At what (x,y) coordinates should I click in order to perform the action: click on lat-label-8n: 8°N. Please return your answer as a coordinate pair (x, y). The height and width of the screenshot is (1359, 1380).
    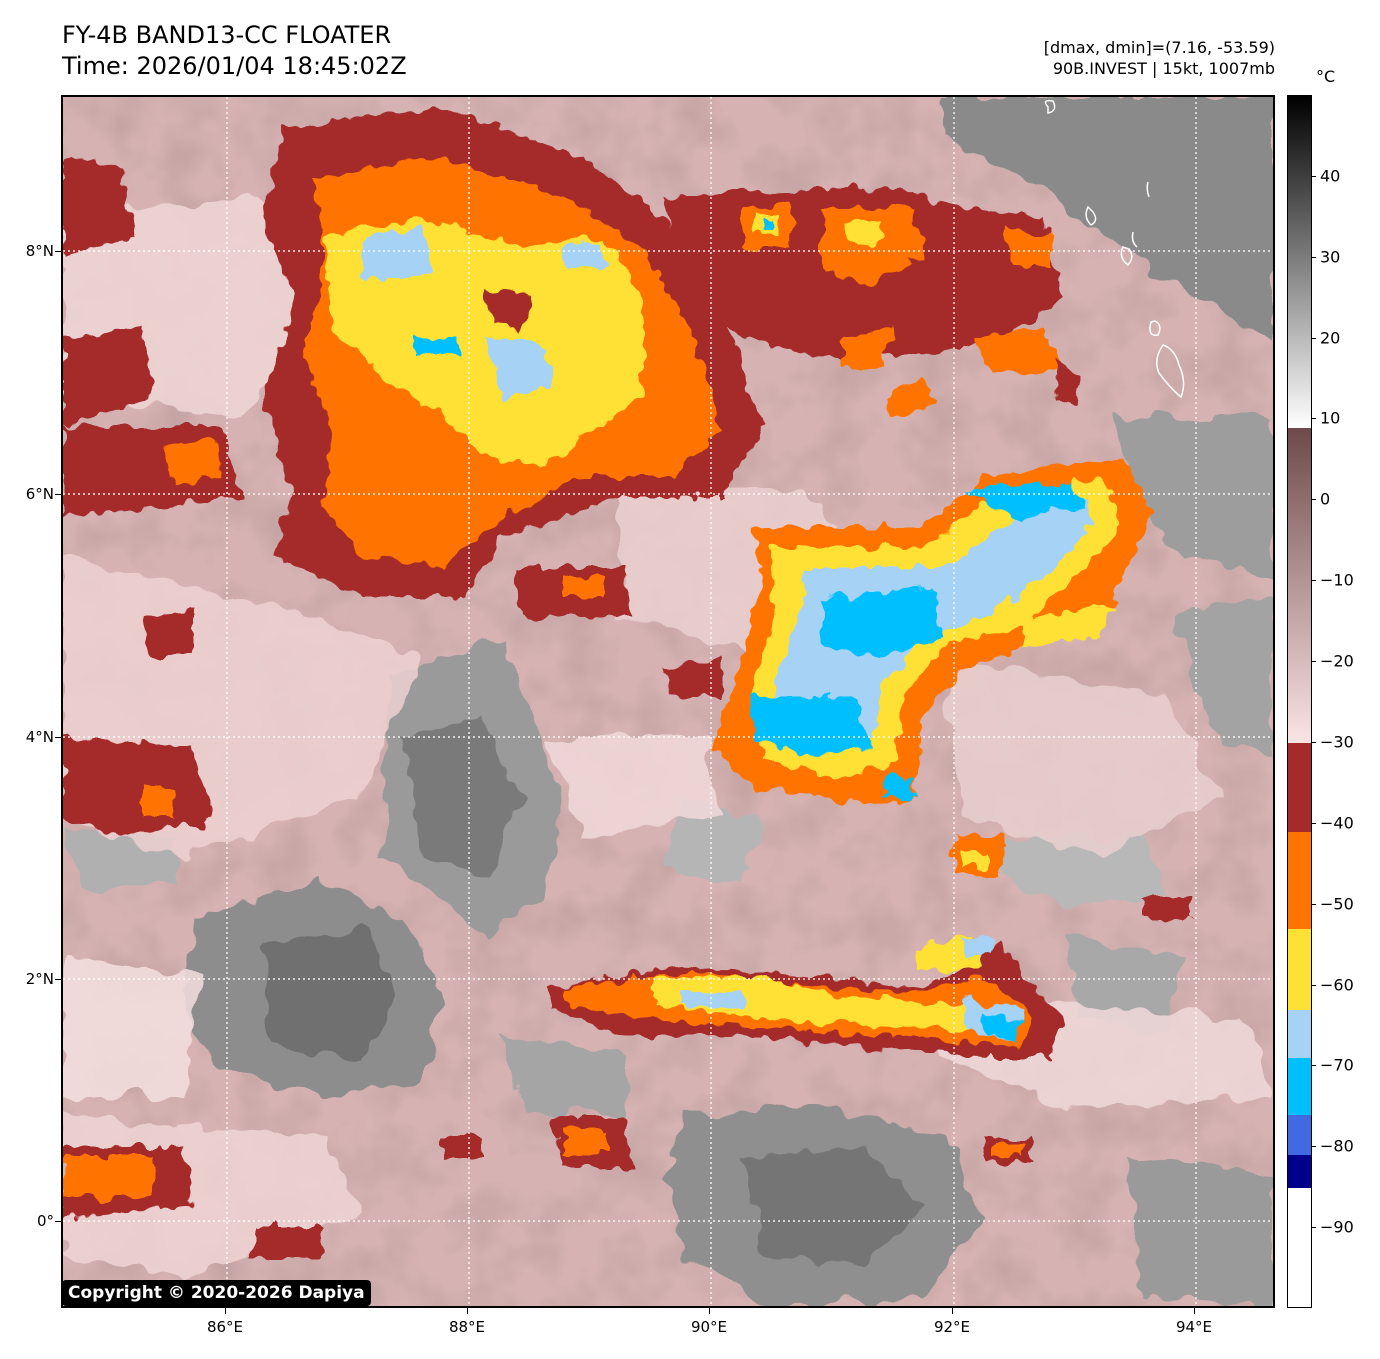
    Looking at the image, I should click on (39, 251).